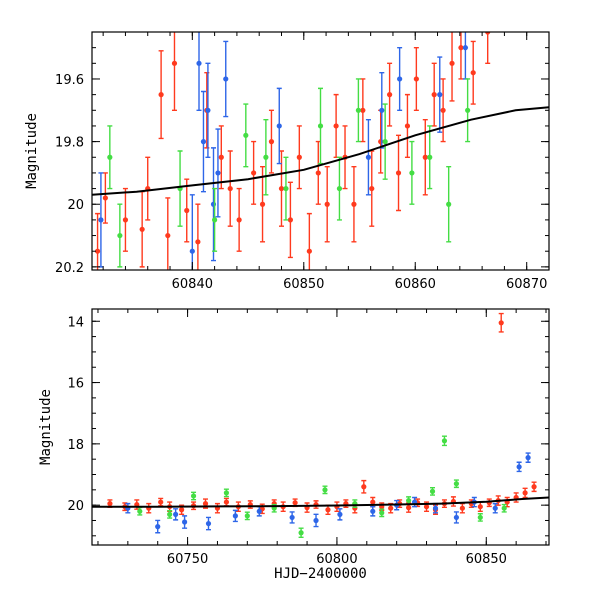 Image resolution: width=600 pixels, height=600 pixels. Describe the element at coordinates (69, 143) in the screenshot. I see `y-tick-label: 19.8` at that location.